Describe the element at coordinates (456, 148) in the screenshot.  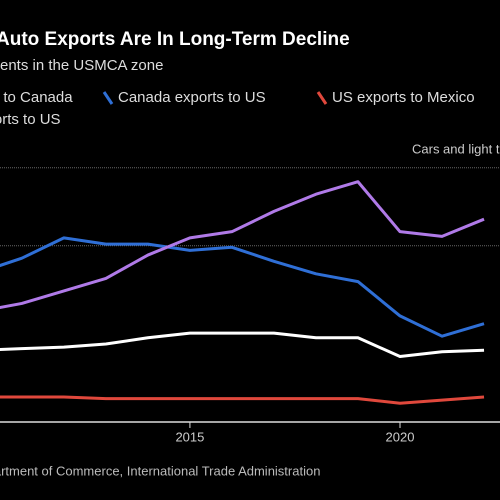
I see `annotation: Cars and light trucks` at that location.